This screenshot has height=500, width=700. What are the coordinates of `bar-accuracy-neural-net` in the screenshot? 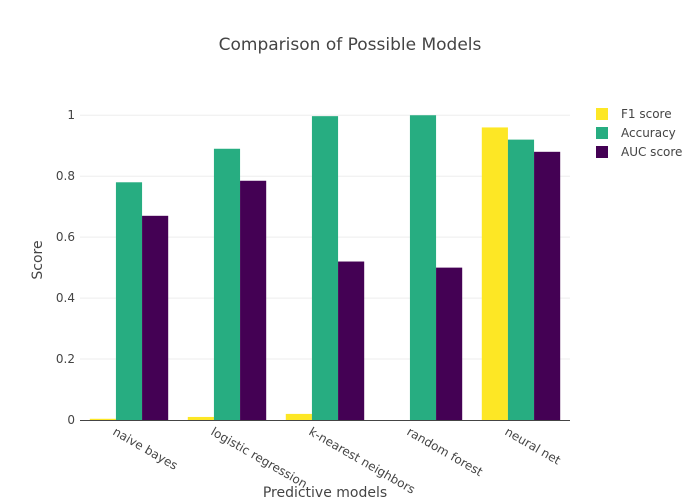 It's located at (521, 279).